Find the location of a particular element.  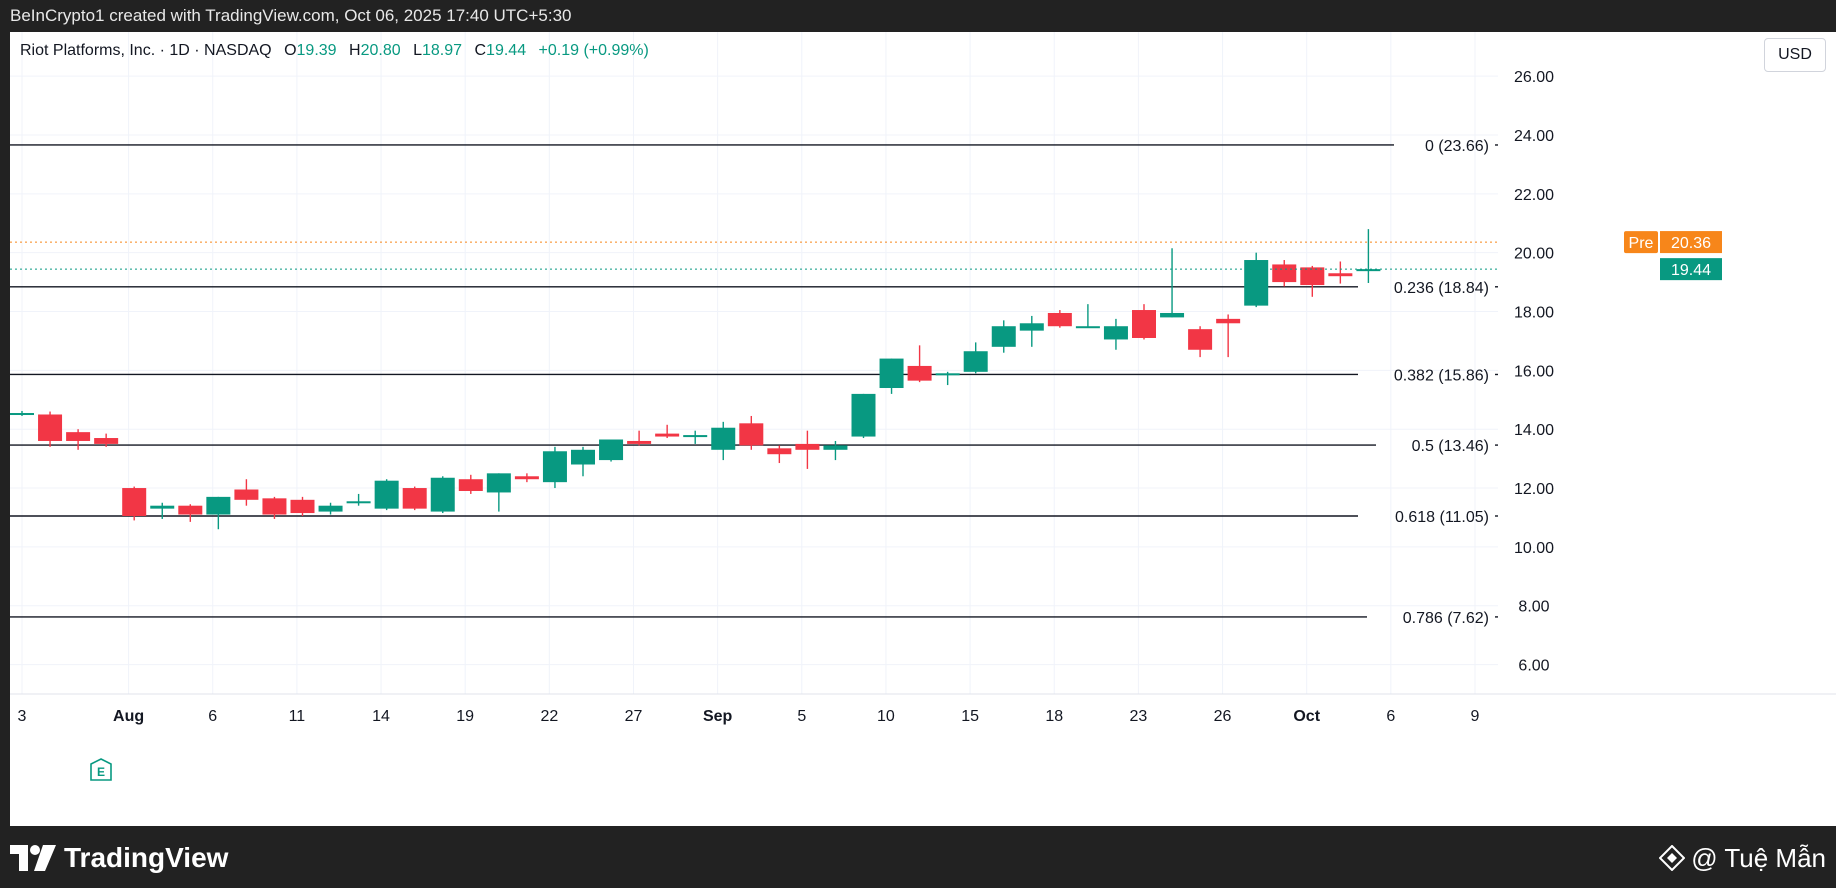

x-tick-label: 18 is located at coordinates (1054, 716).